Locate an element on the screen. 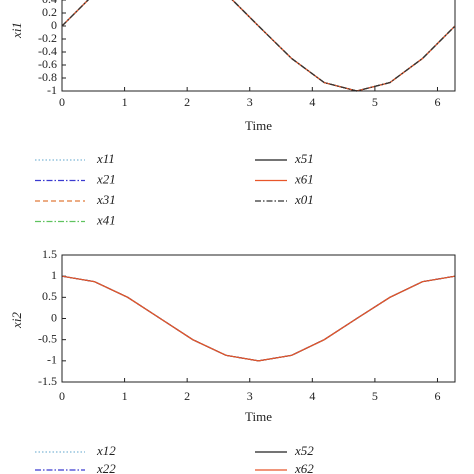 The height and width of the screenshot is (474, 474). legend-label: x61 is located at coordinates (304, 178).